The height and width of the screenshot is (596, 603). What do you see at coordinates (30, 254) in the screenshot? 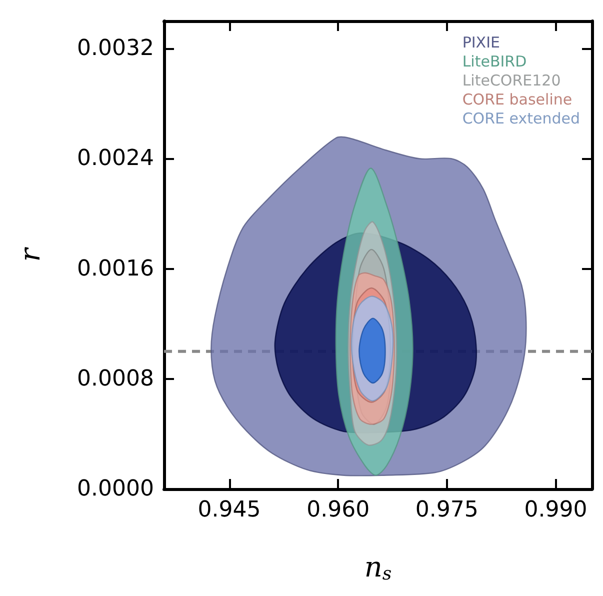
I see `y-axis-title: r` at bounding box center [30, 254].